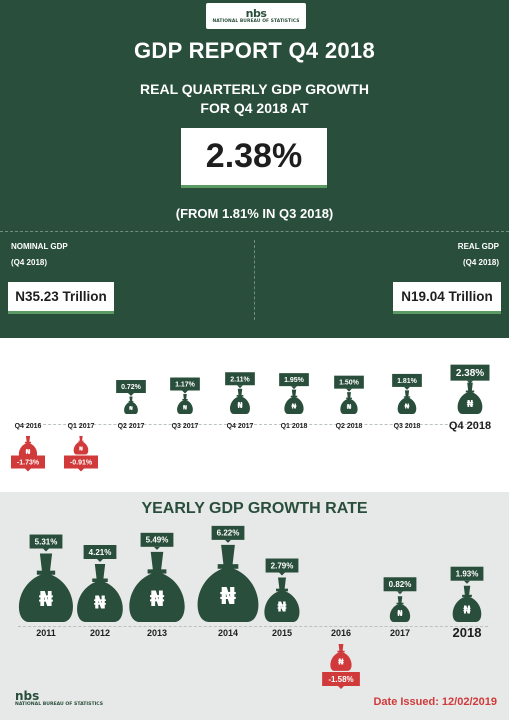 The height and width of the screenshot is (720, 509). What do you see at coordinates (400, 613) in the screenshot?
I see `year-bag-6-naira-sign: ₦` at bounding box center [400, 613].